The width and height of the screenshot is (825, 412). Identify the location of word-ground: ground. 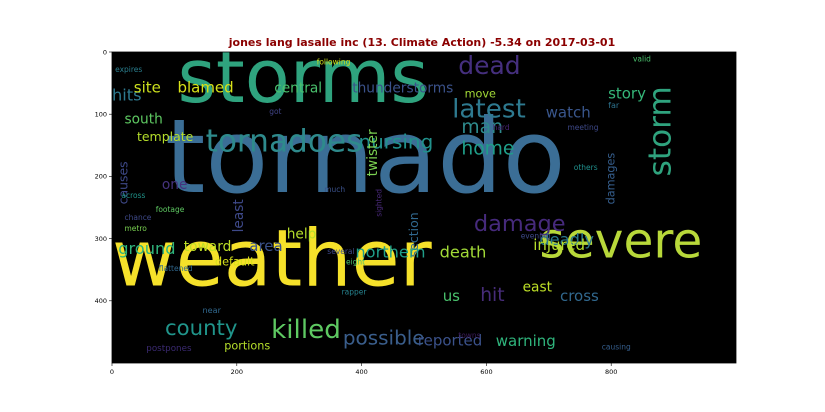
(146, 248).